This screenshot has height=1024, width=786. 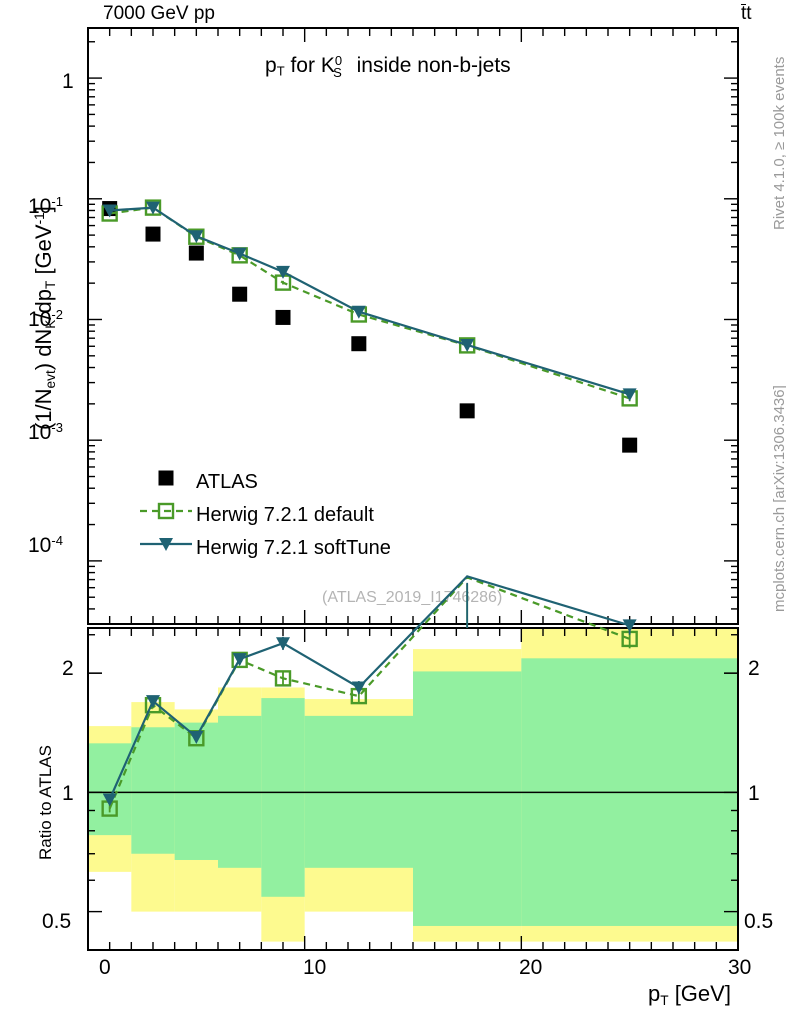 What do you see at coordinates (166, 544) in the screenshot?
I see `legend-marker-herwig-softtune` at bounding box center [166, 544].